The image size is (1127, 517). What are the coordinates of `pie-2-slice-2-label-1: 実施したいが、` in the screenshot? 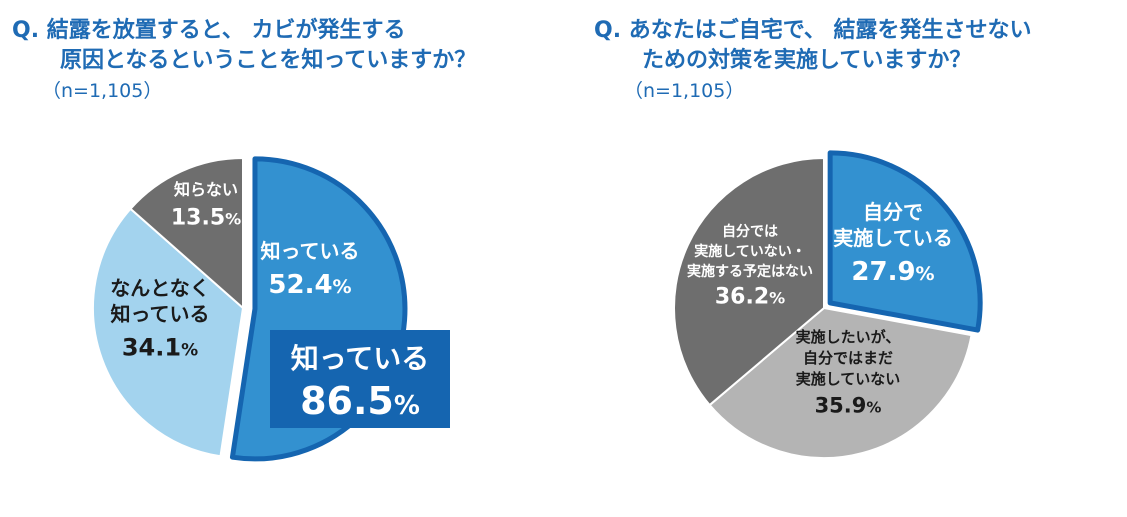 It's located at (848, 337).